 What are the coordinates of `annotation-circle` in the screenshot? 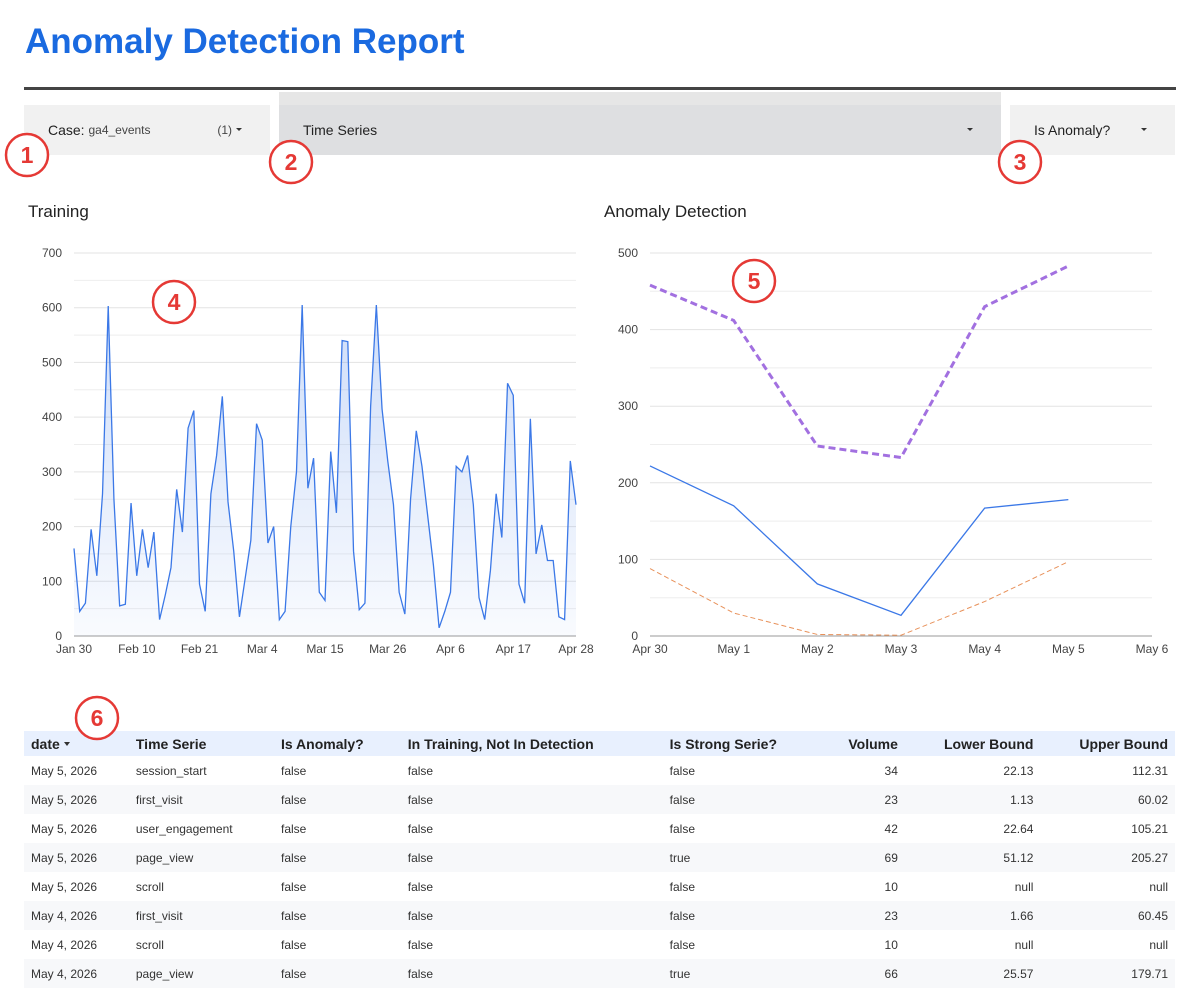 It's located at (174, 302).